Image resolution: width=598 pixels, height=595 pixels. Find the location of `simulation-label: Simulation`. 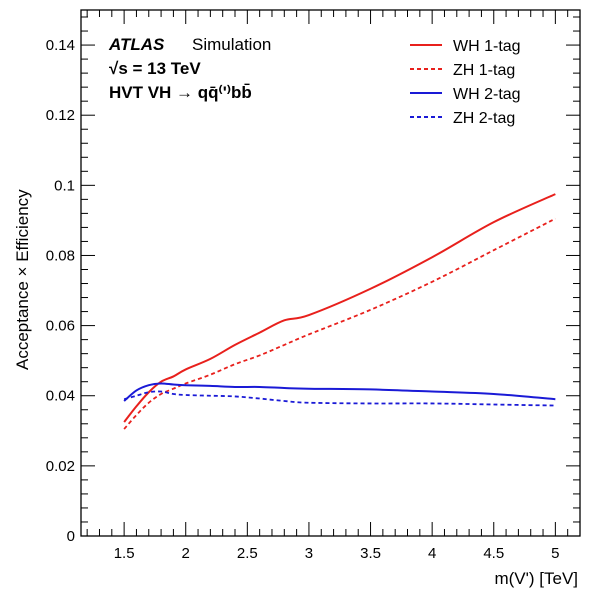

simulation-label: Simulation is located at coordinates (231, 44).